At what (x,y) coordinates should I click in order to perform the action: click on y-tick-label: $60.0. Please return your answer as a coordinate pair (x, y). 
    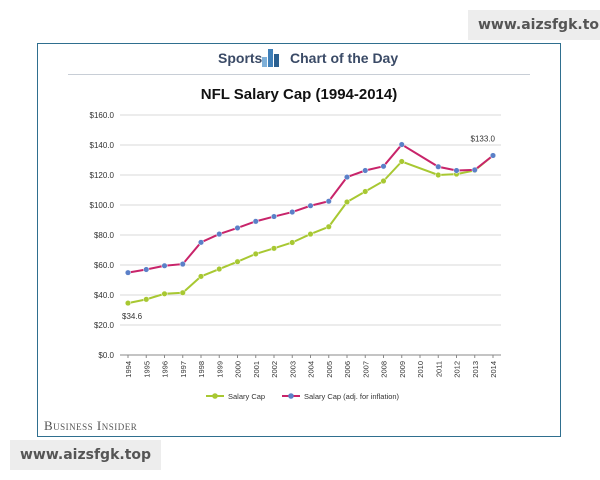
    Looking at the image, I should click on (104, 265).